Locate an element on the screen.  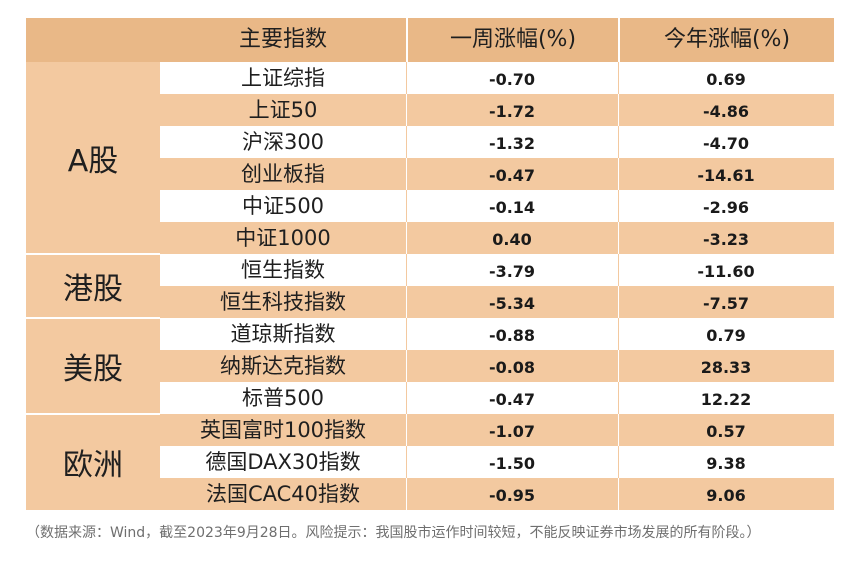
table-row: 中证1000 0.40 -3.23 is located at coordinates (497, 238).